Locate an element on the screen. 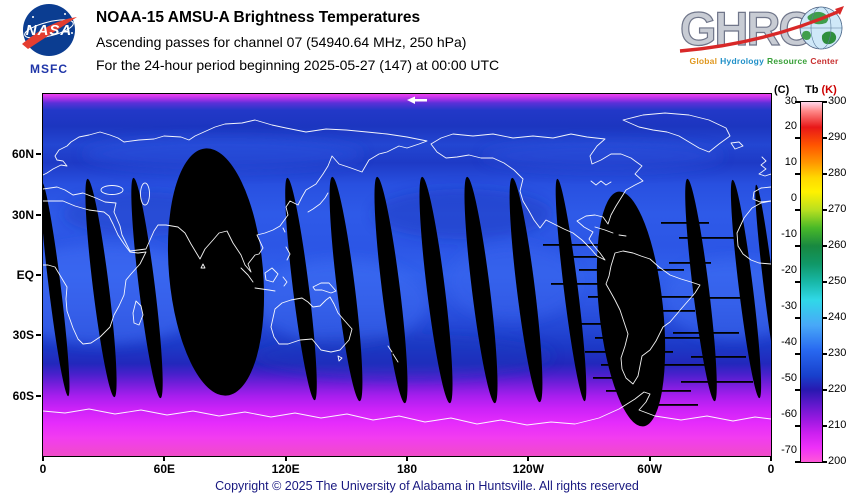  colorbar-kelvin-label: Tb (K) is located at coordinates (821, 90).